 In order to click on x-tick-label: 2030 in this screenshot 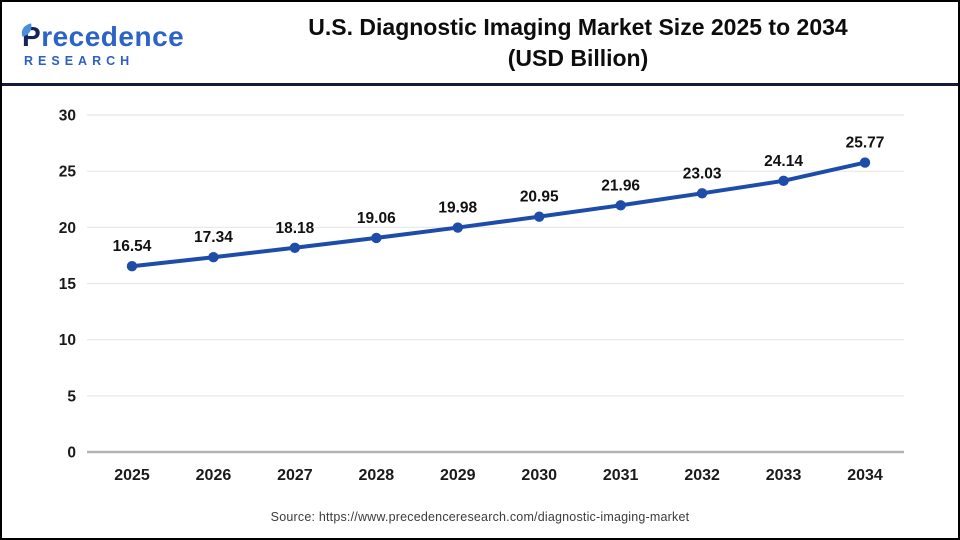, I will do `click(539, 475)`.